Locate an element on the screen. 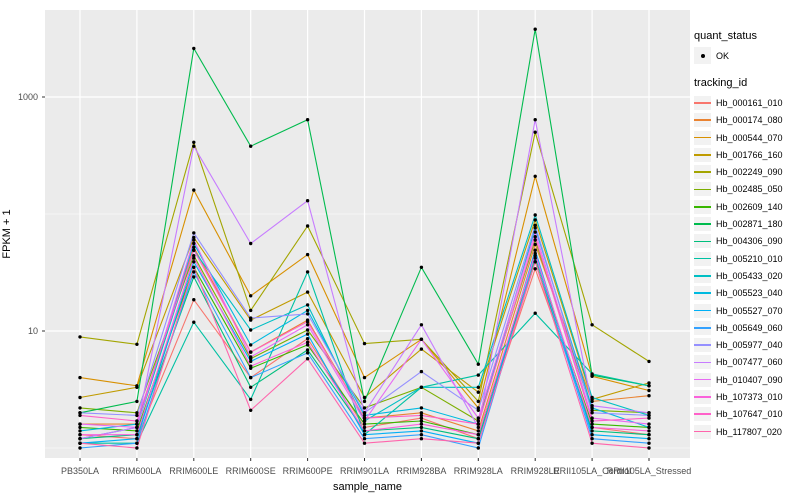  legend-label: Hb_005523_040 is located at coordinates (749, 293).